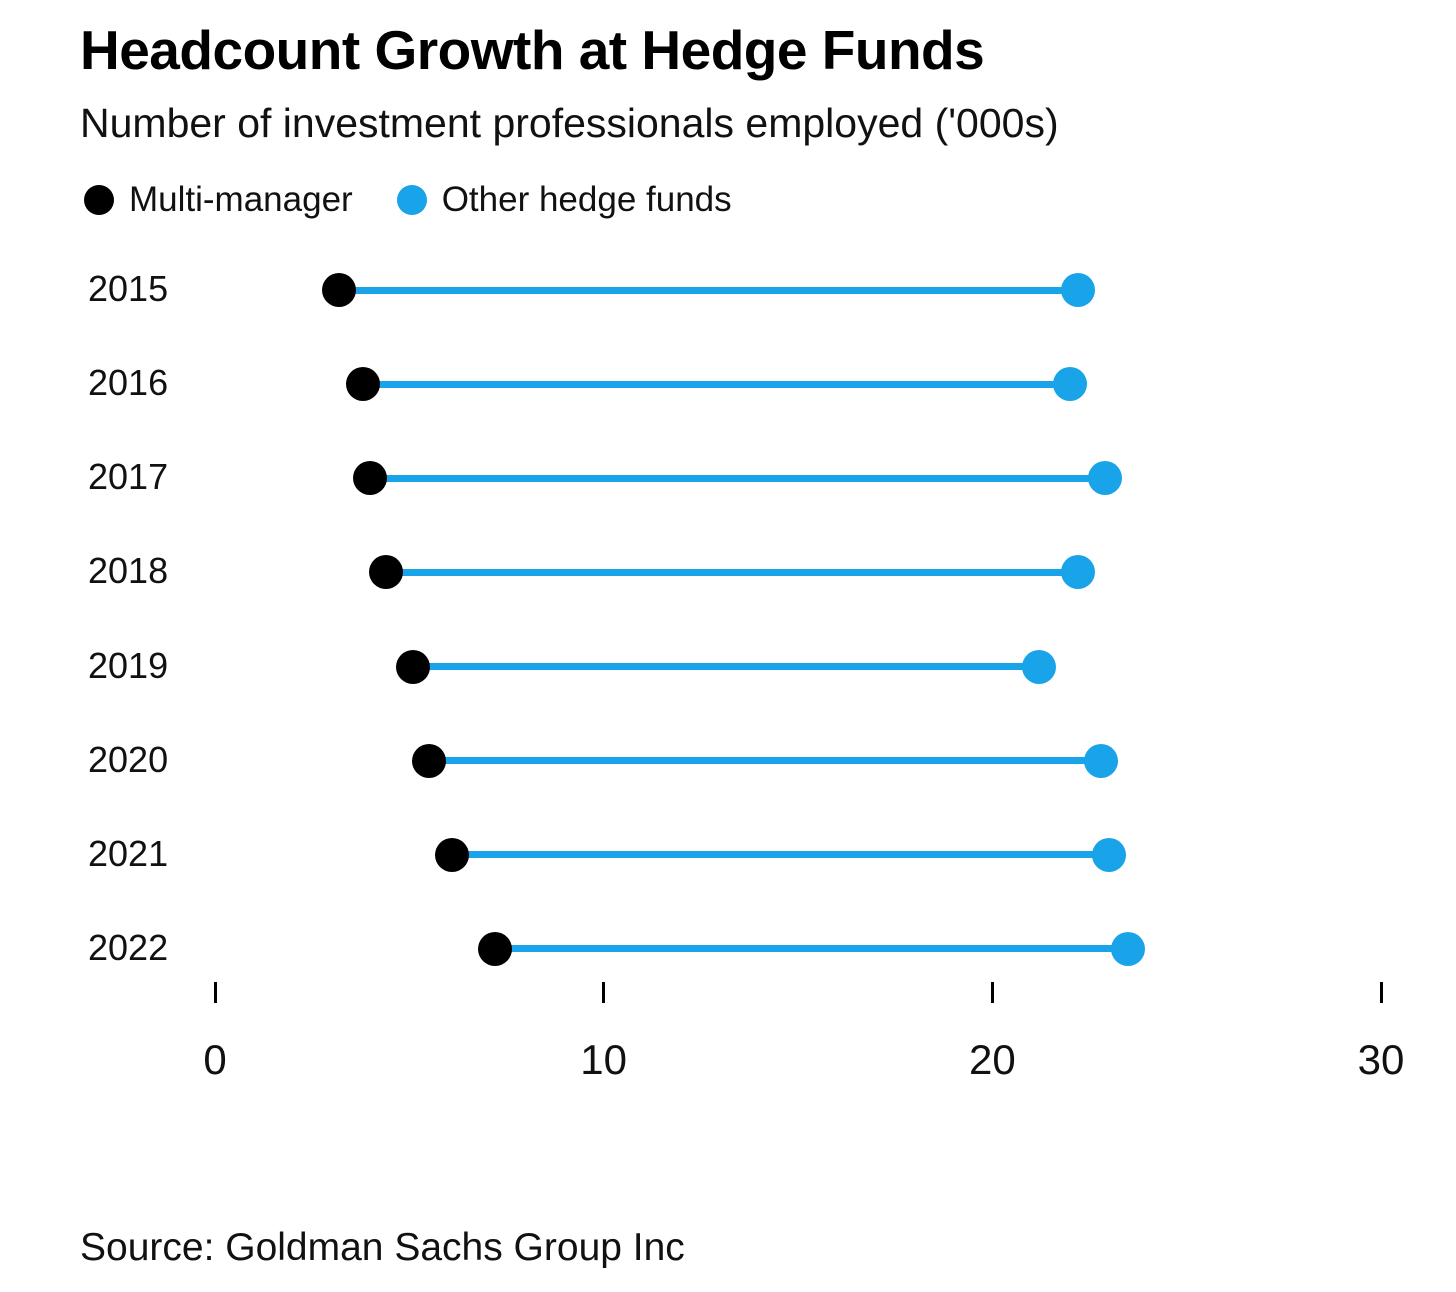 This screenshot has width=1456, height=1292. Describe the element at coordinates (128, 947) in the screenshot. I see `year-label: 2022` at that location.